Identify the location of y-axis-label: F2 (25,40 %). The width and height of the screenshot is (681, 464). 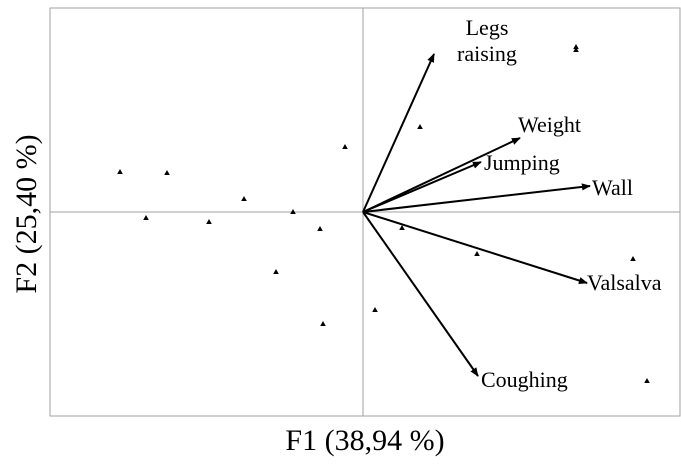
(26, 213).